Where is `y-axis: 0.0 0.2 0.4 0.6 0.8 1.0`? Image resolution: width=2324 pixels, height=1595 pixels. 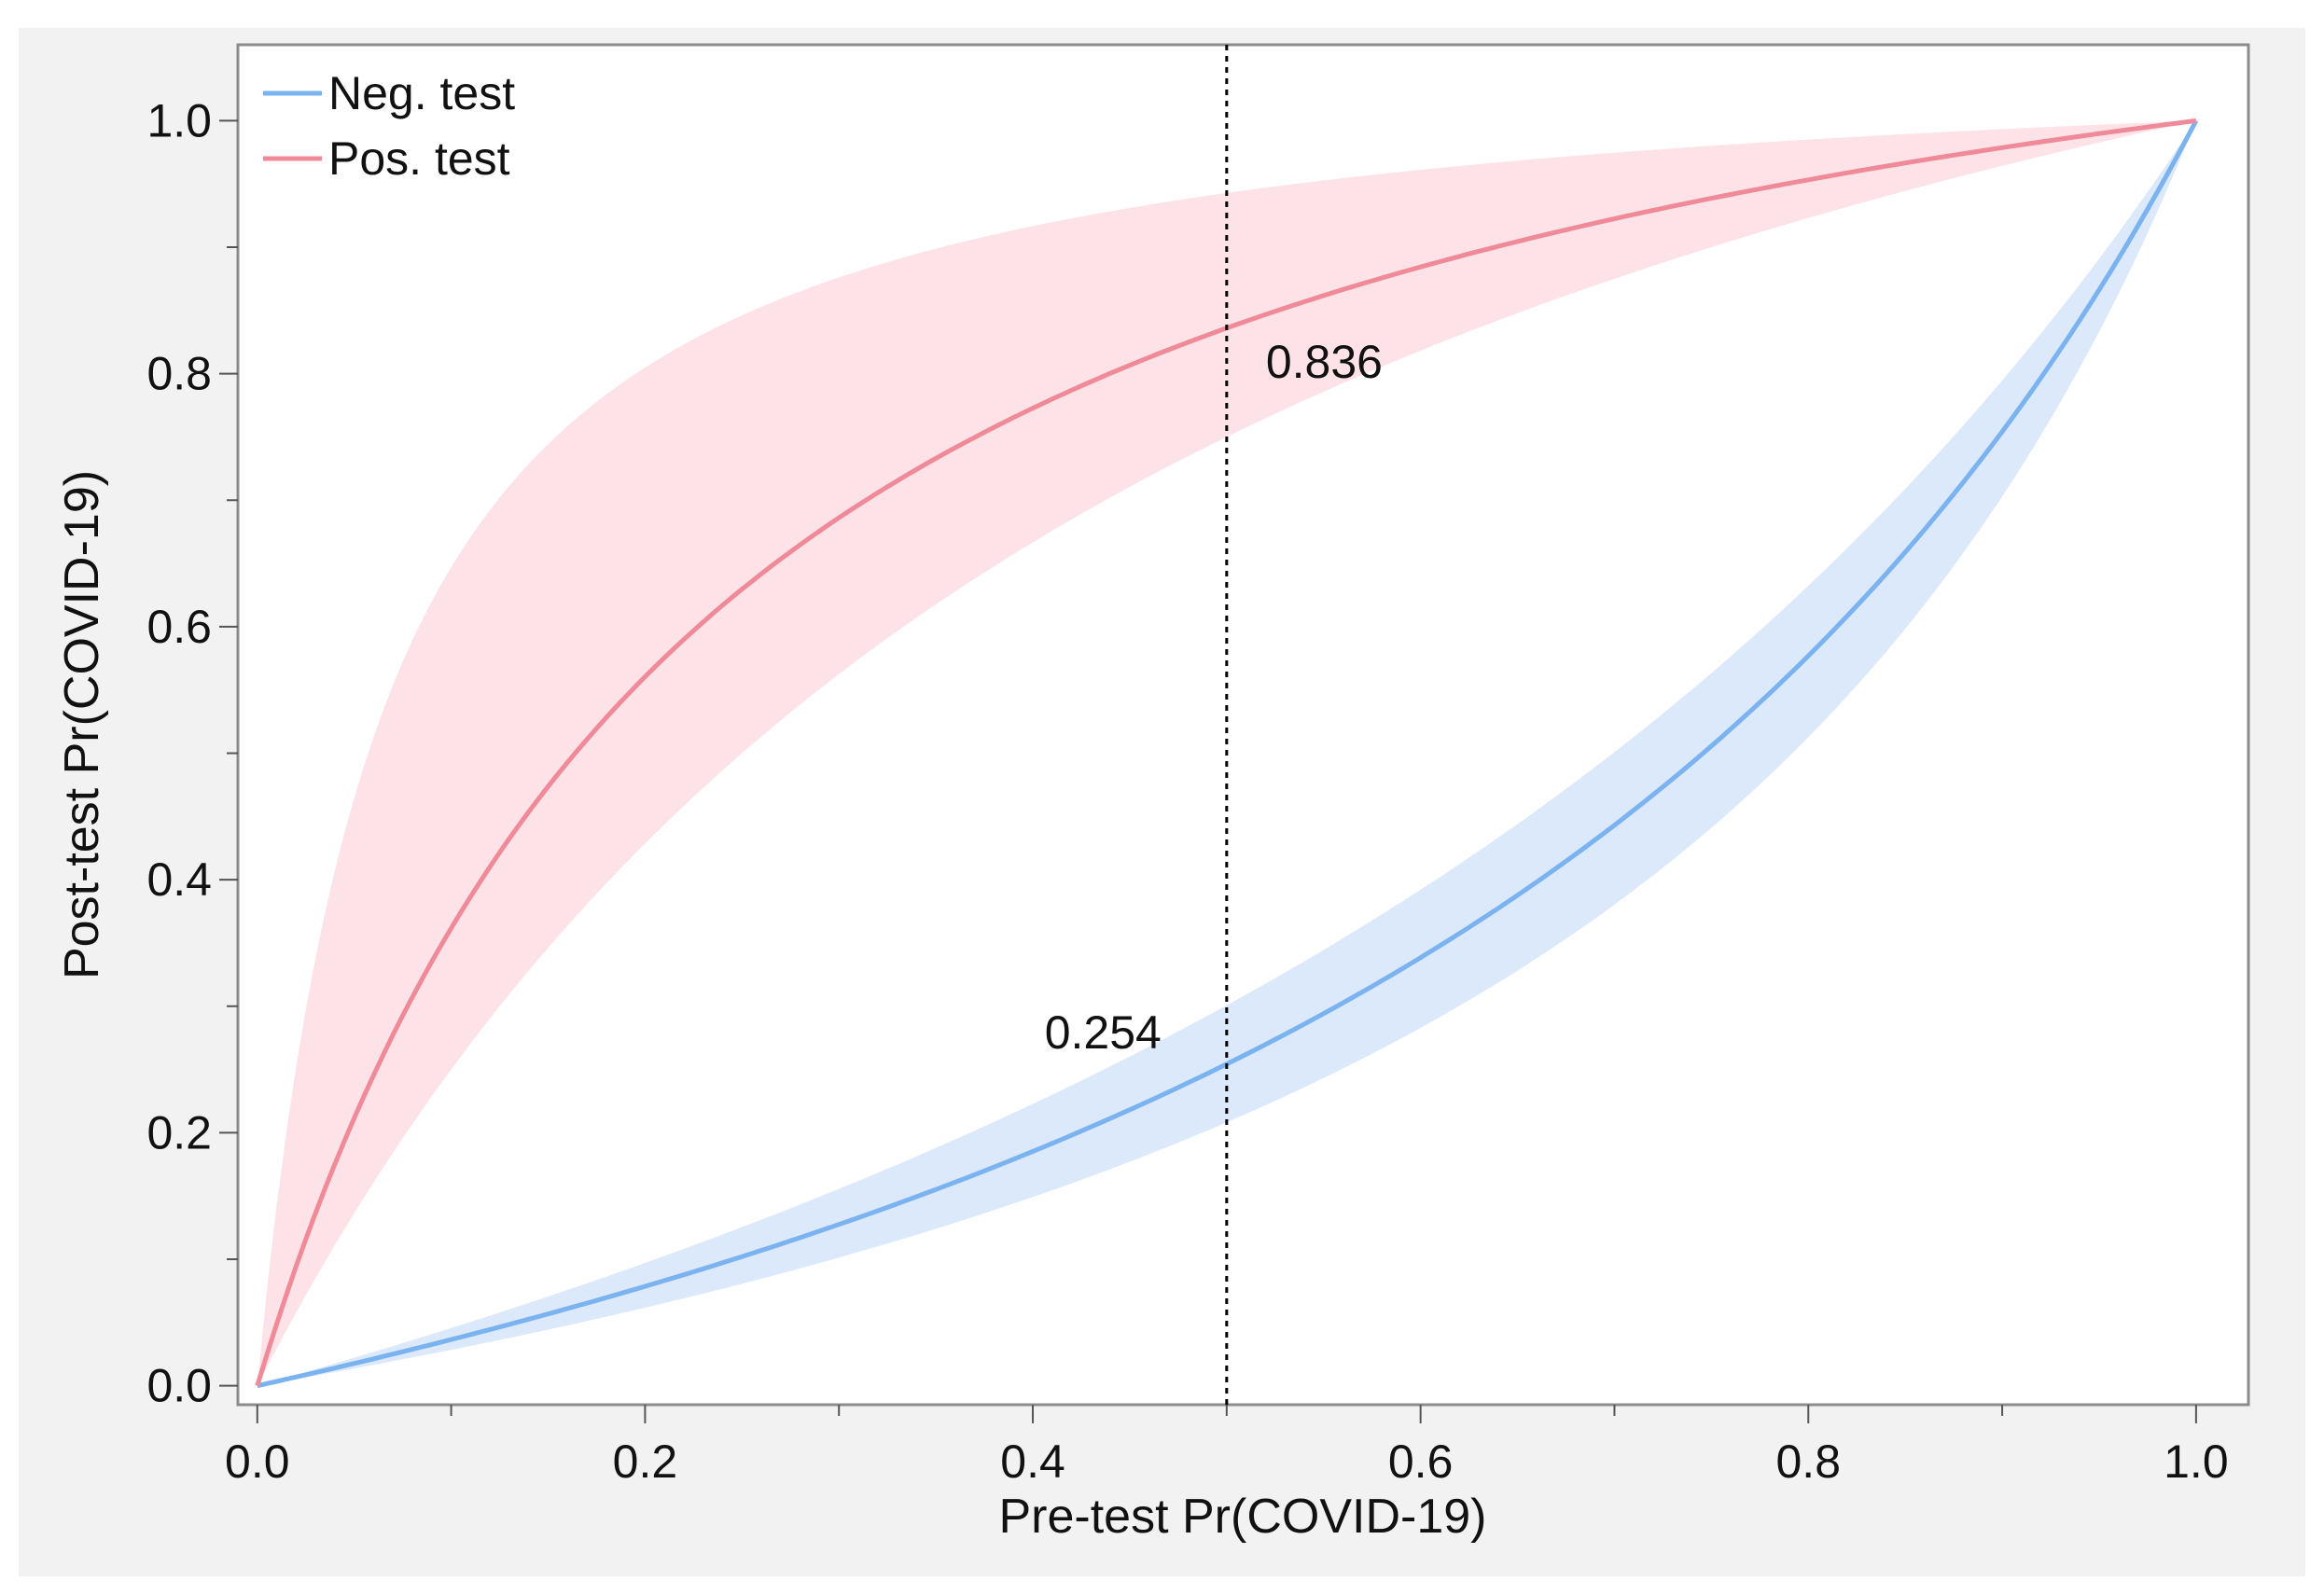
y-axis: 0.0 0.2 0.4 0.6 0.8 1.0 is located at coordinates (192, 753).